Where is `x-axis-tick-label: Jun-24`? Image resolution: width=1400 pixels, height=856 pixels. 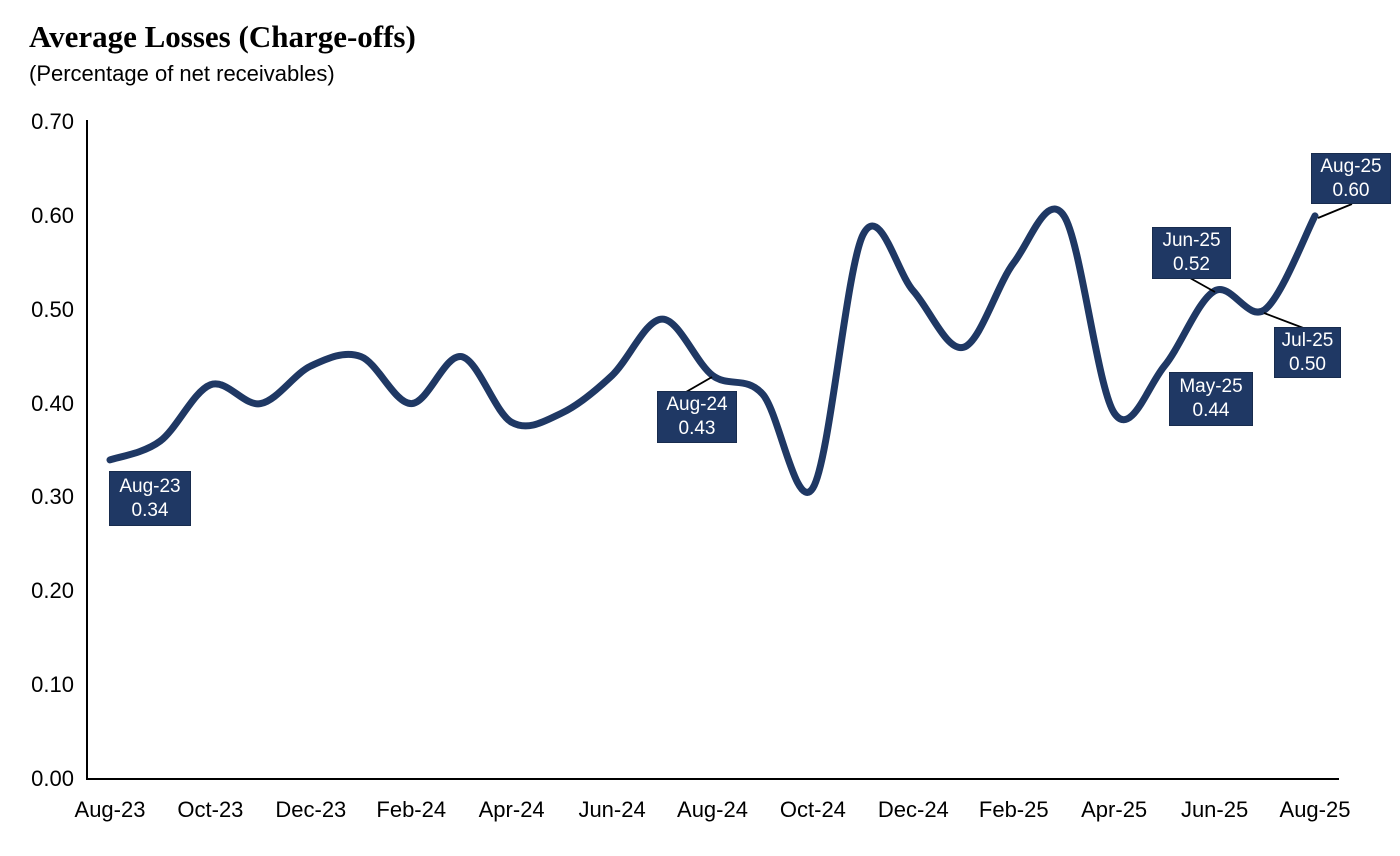
x-axis-tick-label: Jun-24 is located at coordinates (612, 809).